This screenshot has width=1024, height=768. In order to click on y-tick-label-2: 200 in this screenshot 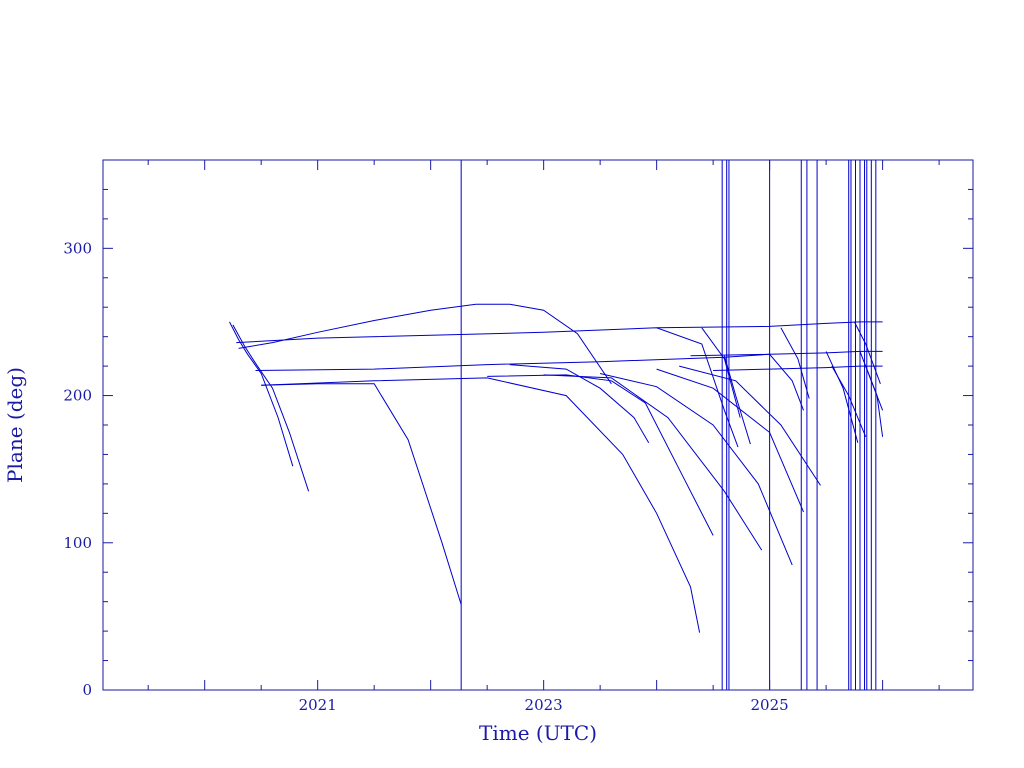, I will do `click(77, 396)`.